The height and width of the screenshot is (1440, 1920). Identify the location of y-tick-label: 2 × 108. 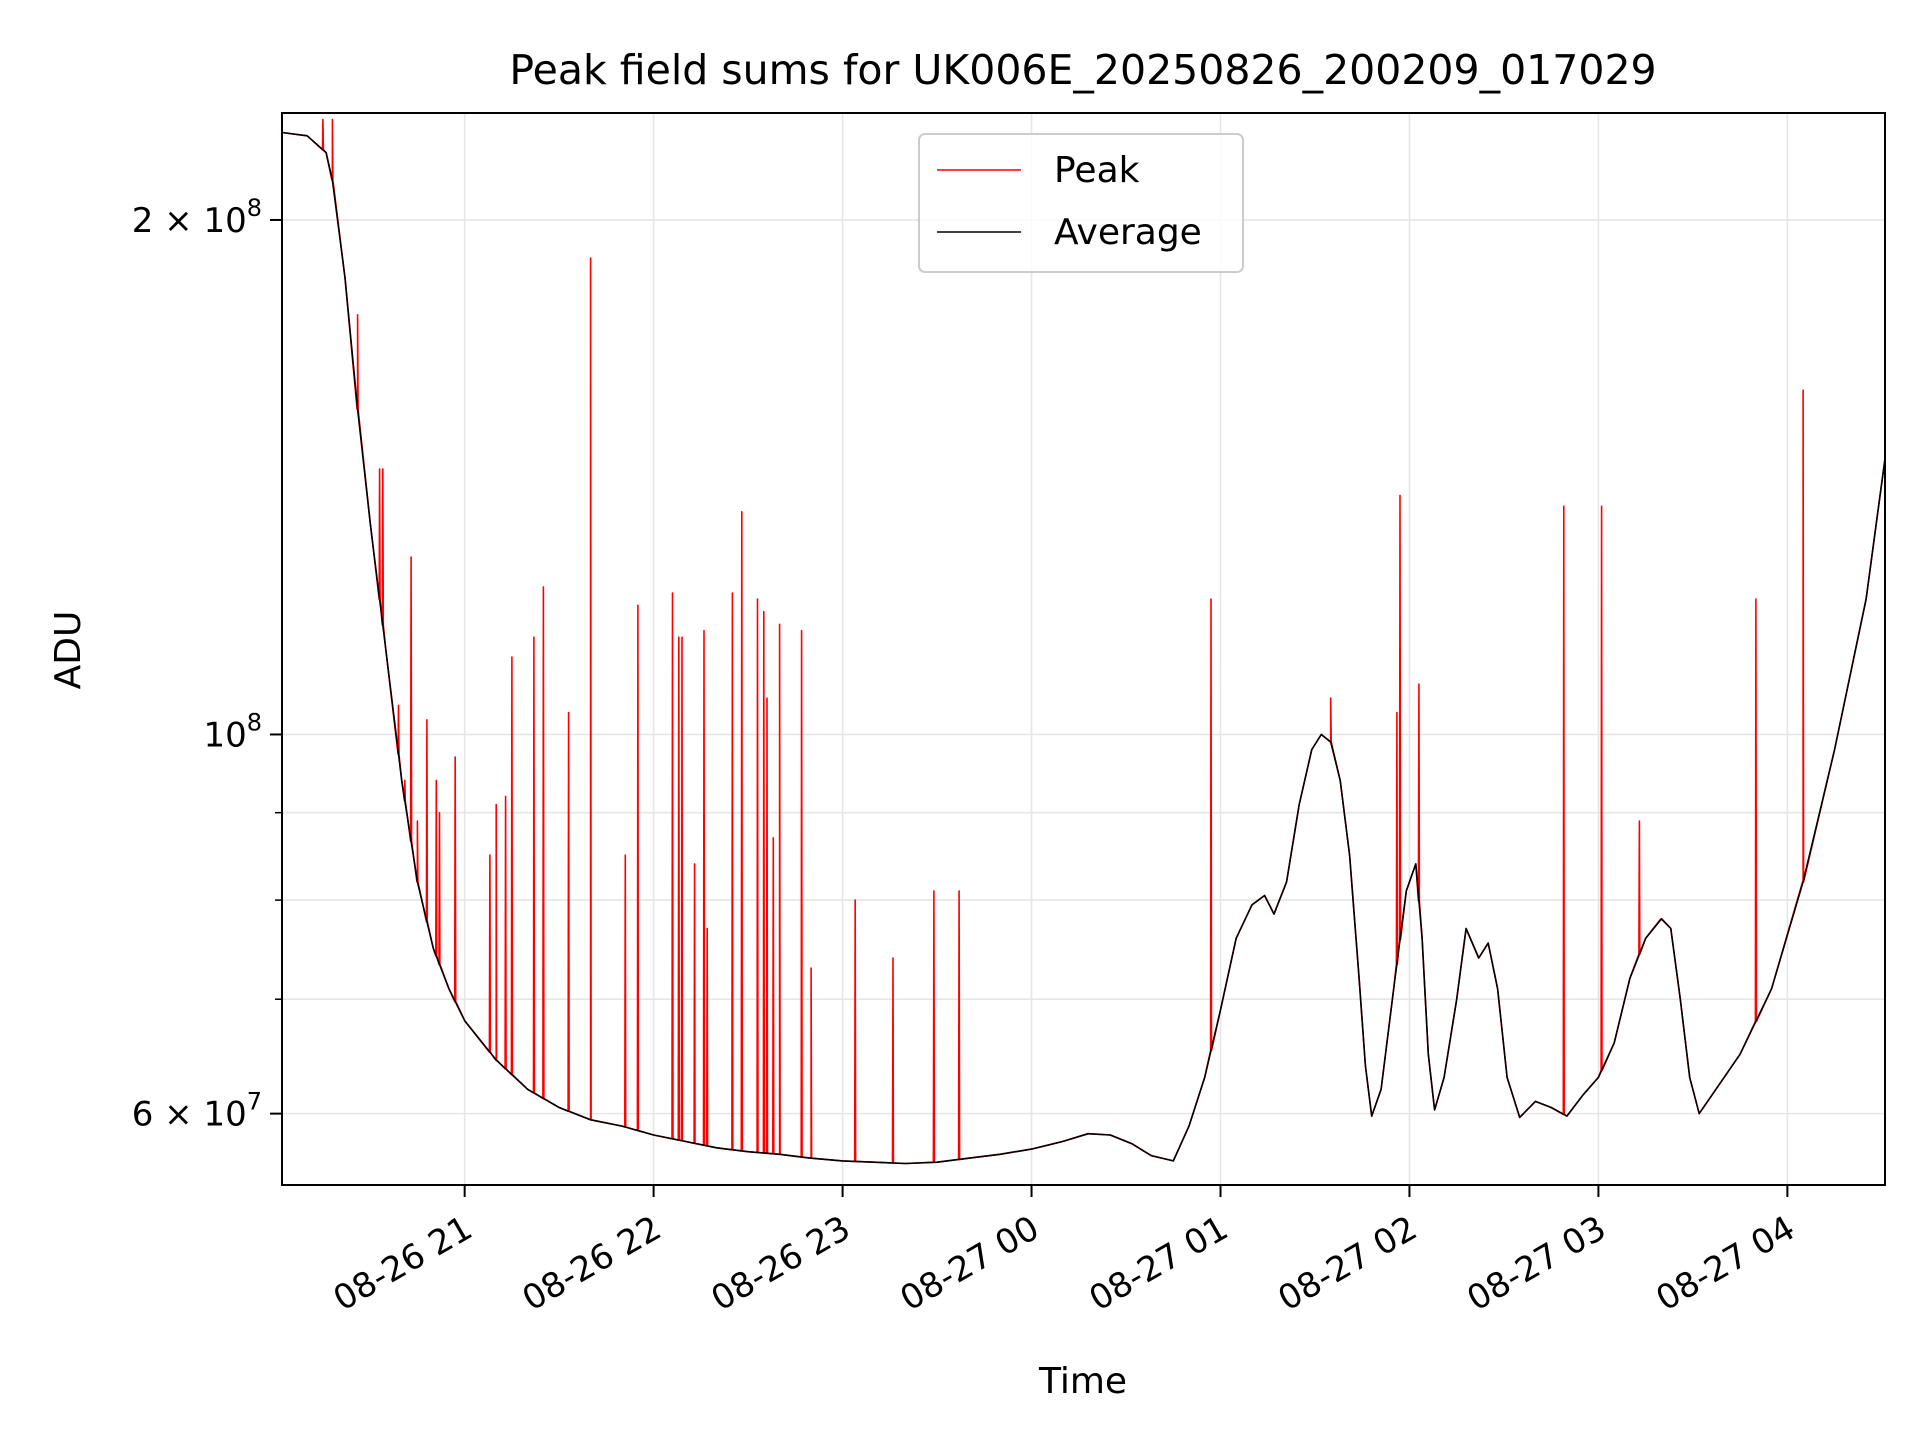
(197, 217).